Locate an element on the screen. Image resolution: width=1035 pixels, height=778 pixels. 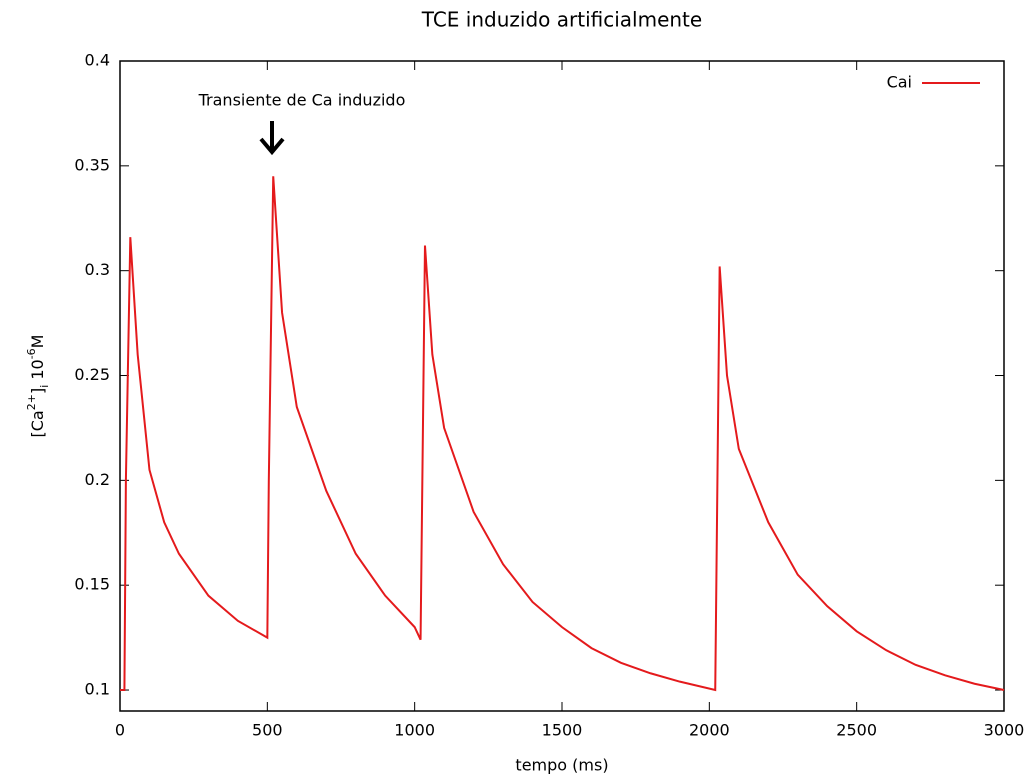
x-tick-label: 3000 is located at coordinates (1004, 730).